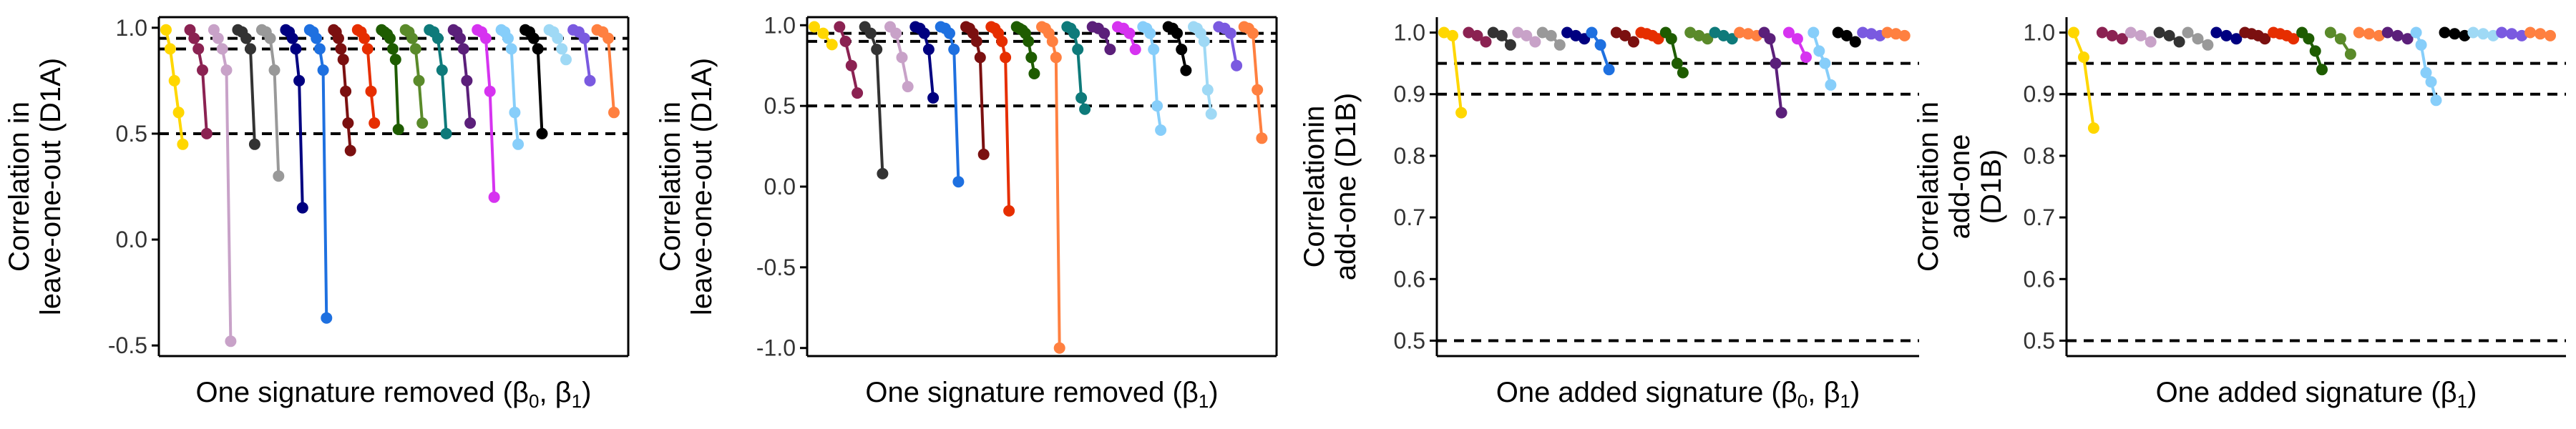 This screenshot has width=2576, height=429. Describe the element at coordinates (2316, 394) in the screenshot. I see `x-axis-title: One added signature (β1)` at that location.